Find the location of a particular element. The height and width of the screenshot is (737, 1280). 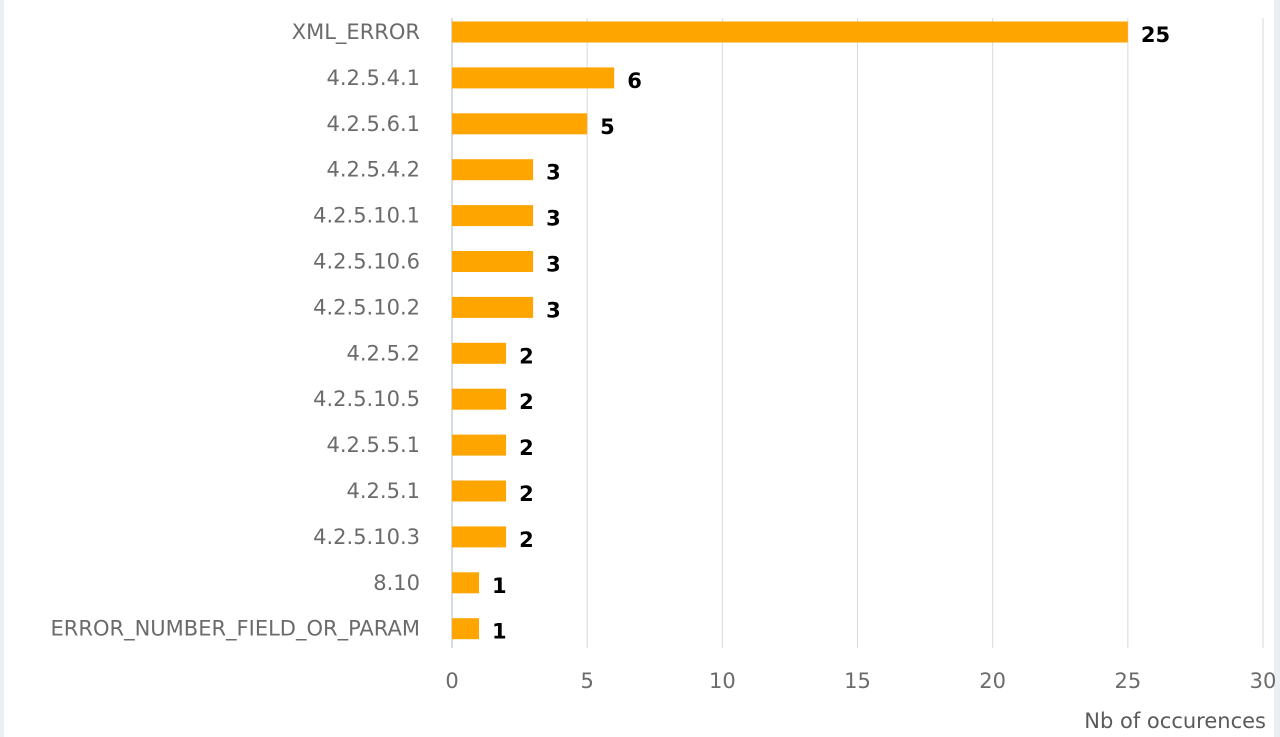

category-label: 8.10 is located at coordinates (396, 583).